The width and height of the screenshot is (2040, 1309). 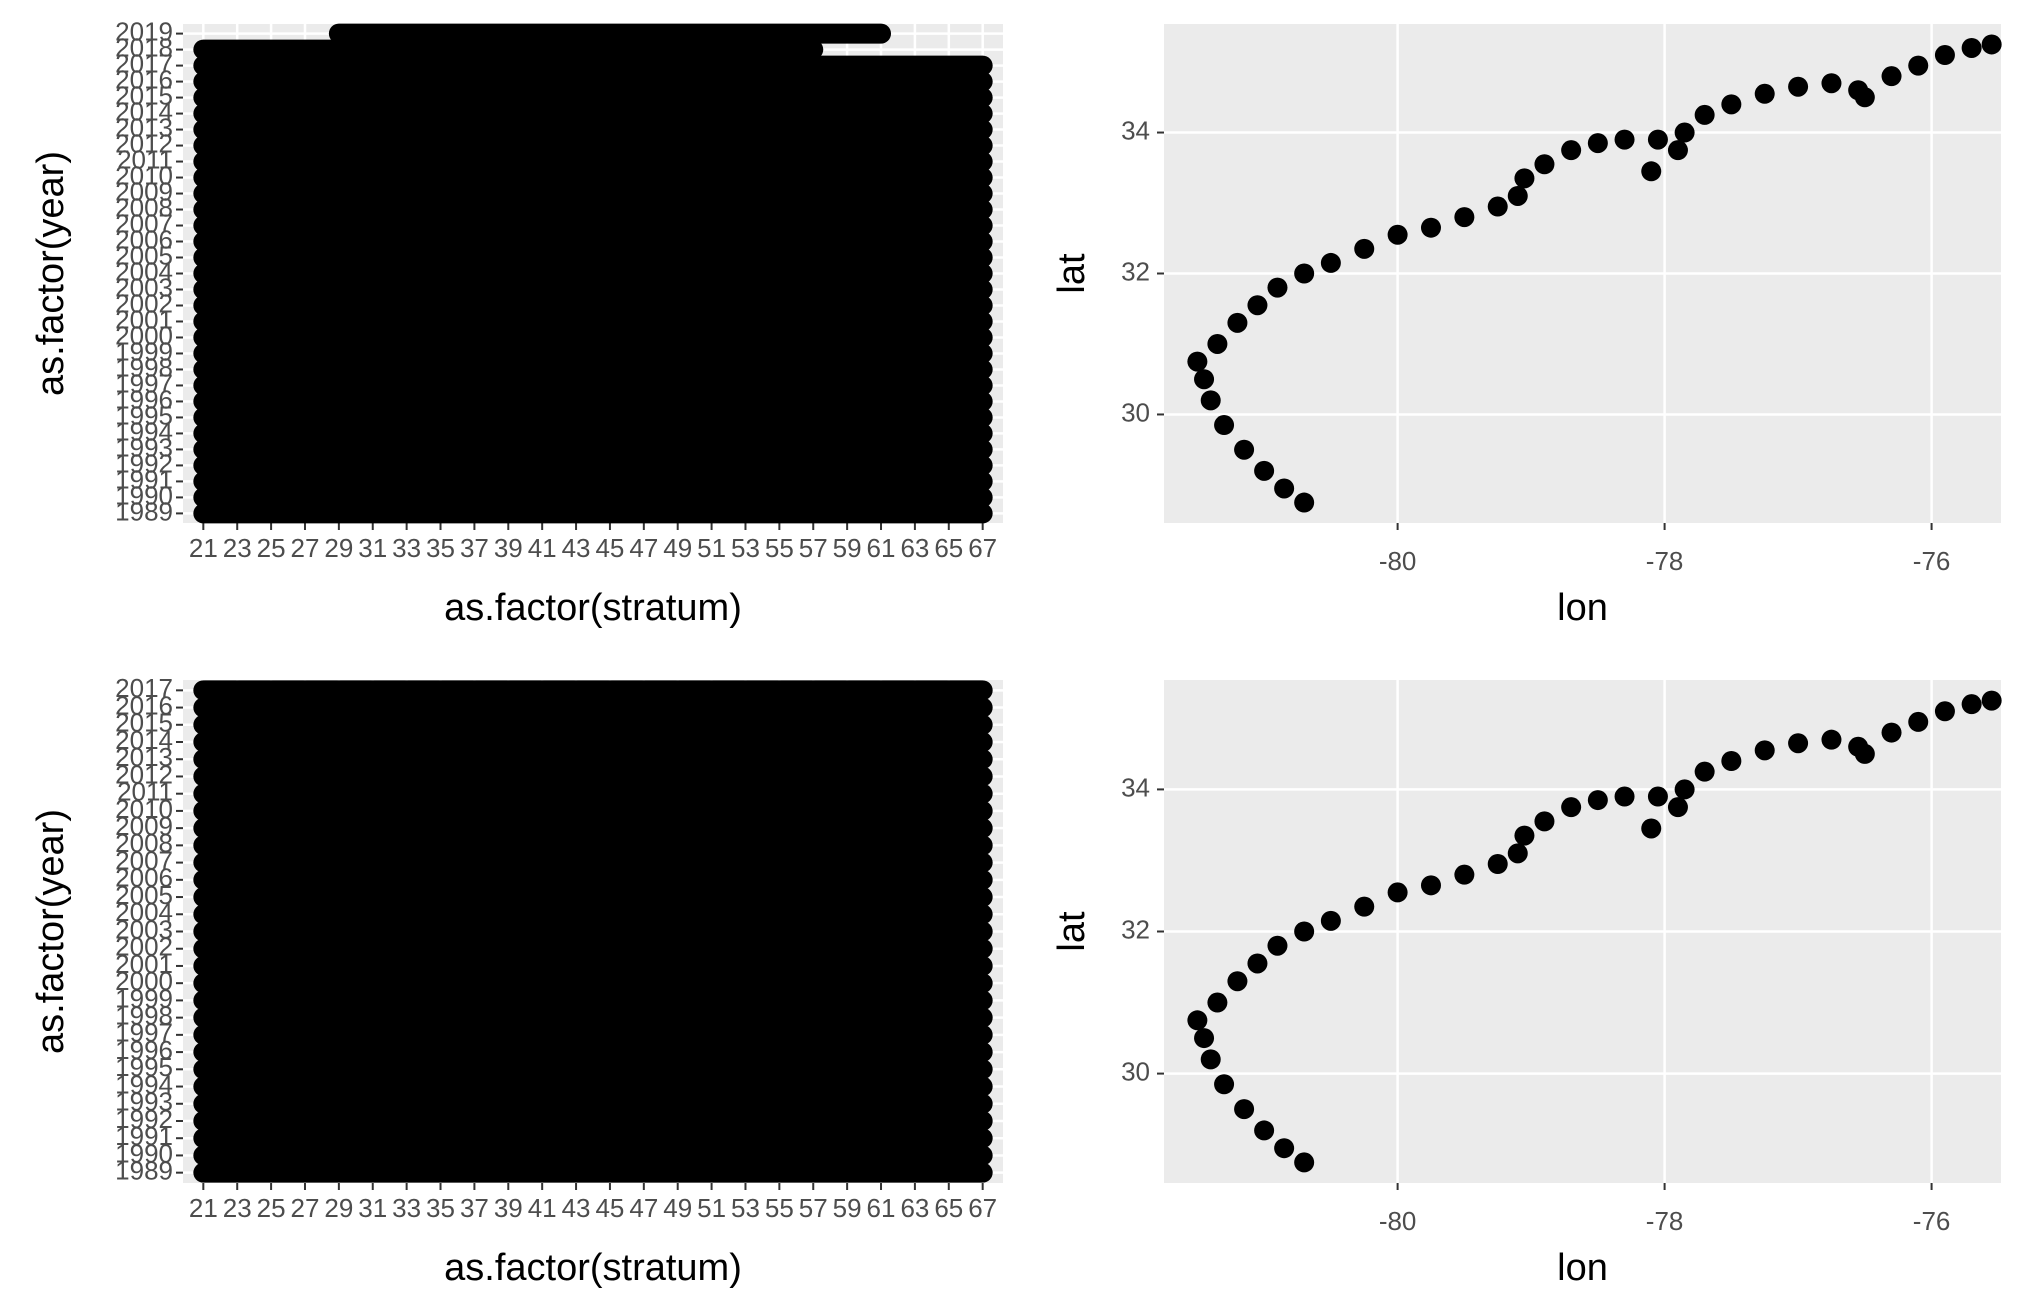 I want to click on y-axis-title: as.factor(year), so click(x=51, y=273).